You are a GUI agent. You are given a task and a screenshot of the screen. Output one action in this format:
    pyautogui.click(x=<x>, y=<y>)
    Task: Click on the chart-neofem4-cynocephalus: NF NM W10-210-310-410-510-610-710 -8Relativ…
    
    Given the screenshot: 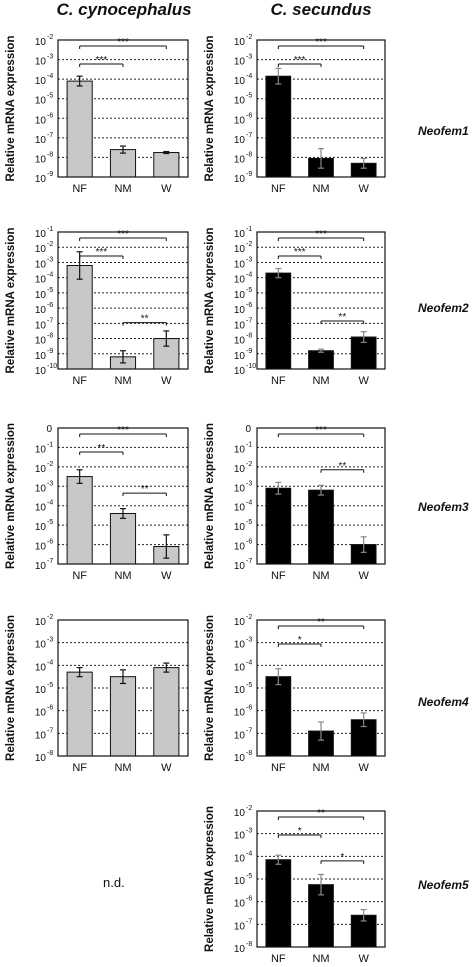 What is the action you would take?
    pyautogui.click(x=97, y=694)
    